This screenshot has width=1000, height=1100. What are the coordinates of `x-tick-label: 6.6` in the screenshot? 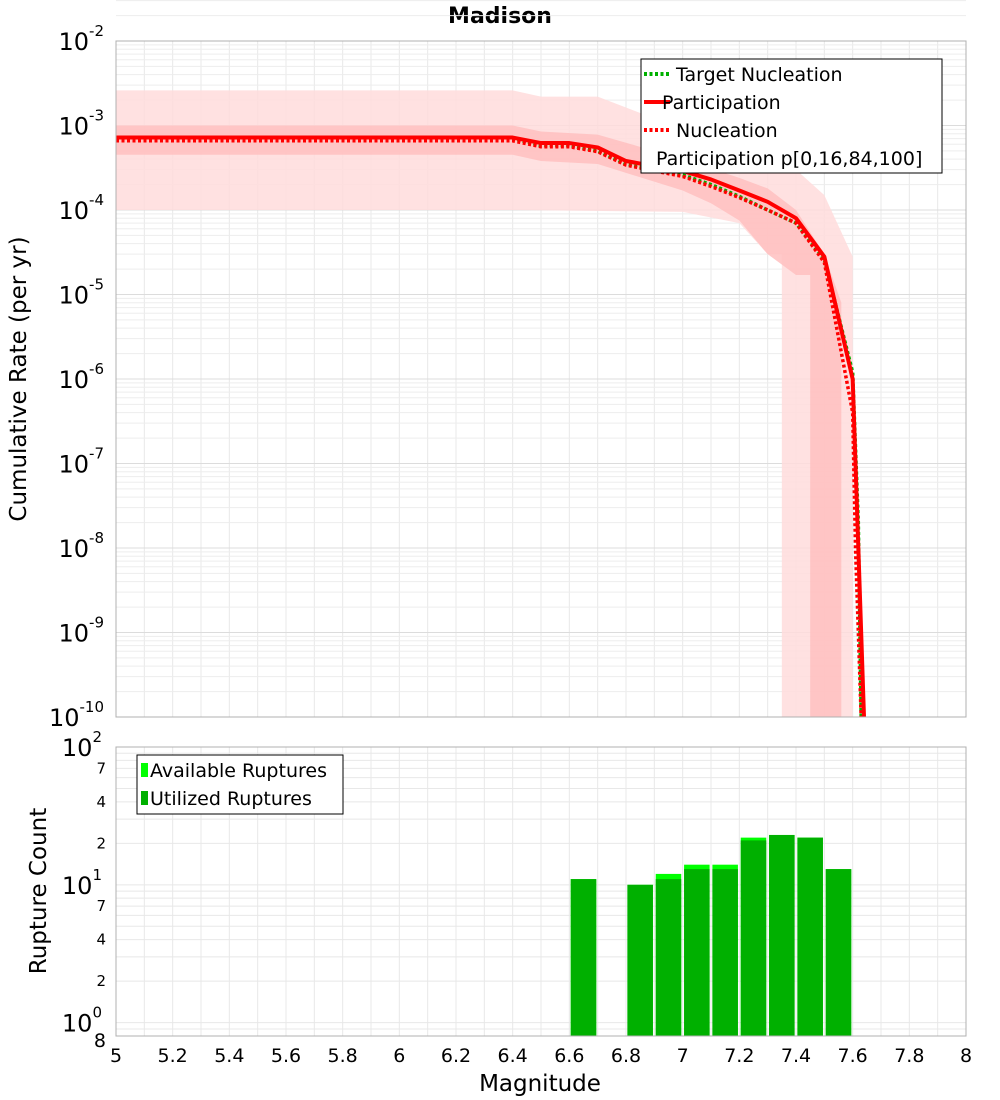 It's located at (569, 1056).